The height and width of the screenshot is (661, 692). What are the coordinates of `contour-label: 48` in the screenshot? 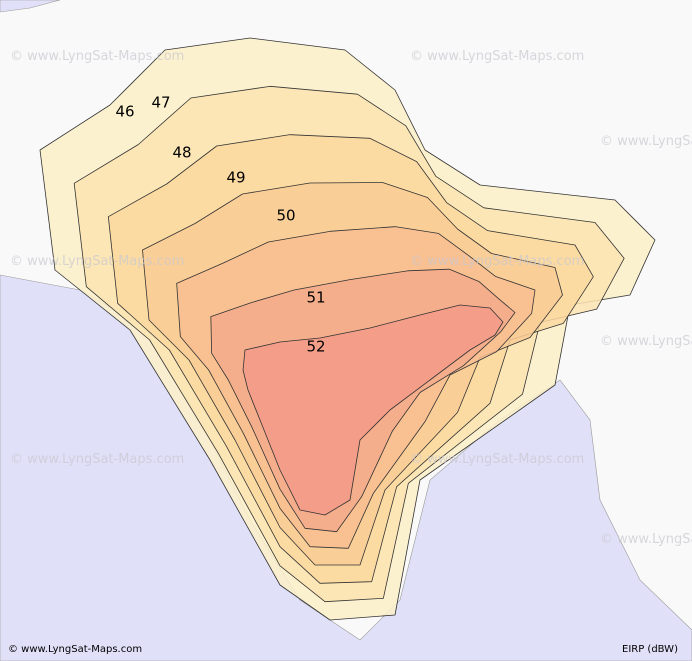 It's located at (181, 153).